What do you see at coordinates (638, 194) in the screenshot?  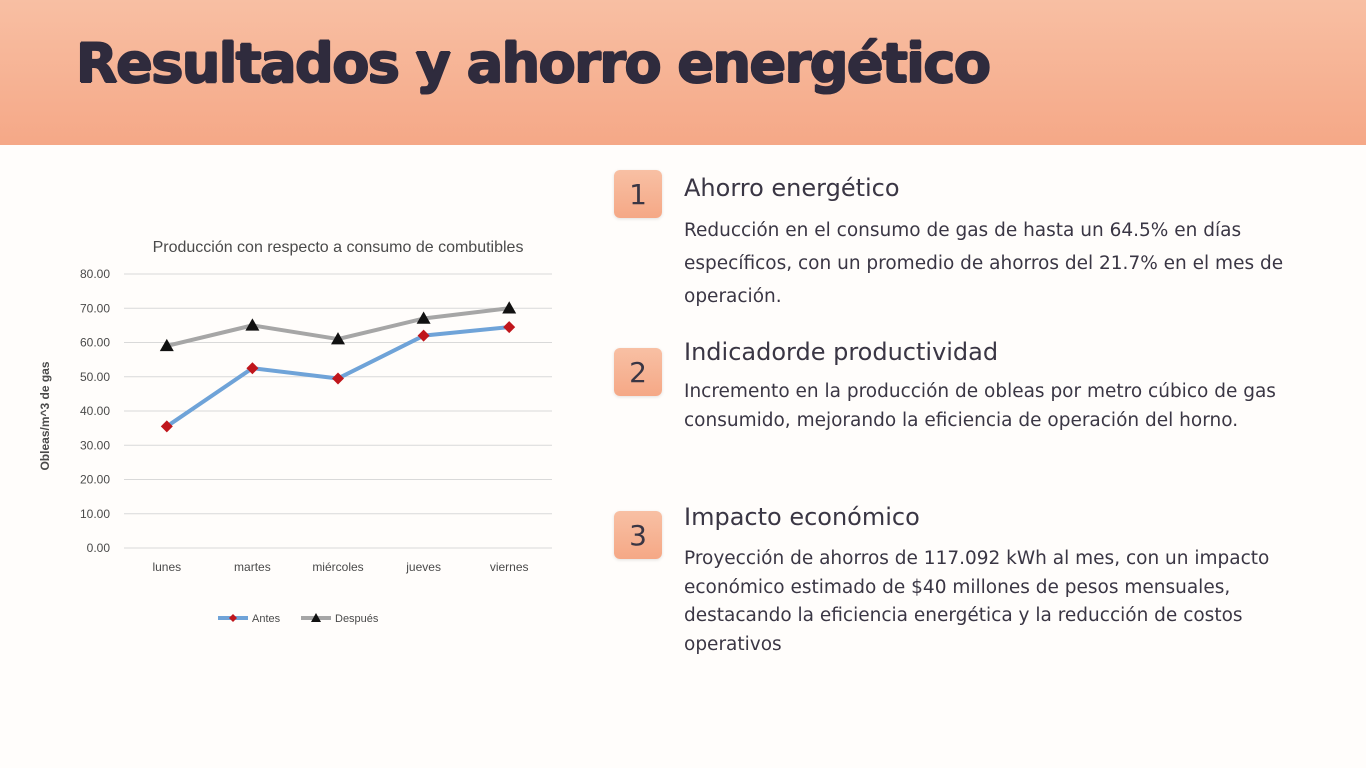 I see `number-badge: 1` at bounding box center [638, 194].